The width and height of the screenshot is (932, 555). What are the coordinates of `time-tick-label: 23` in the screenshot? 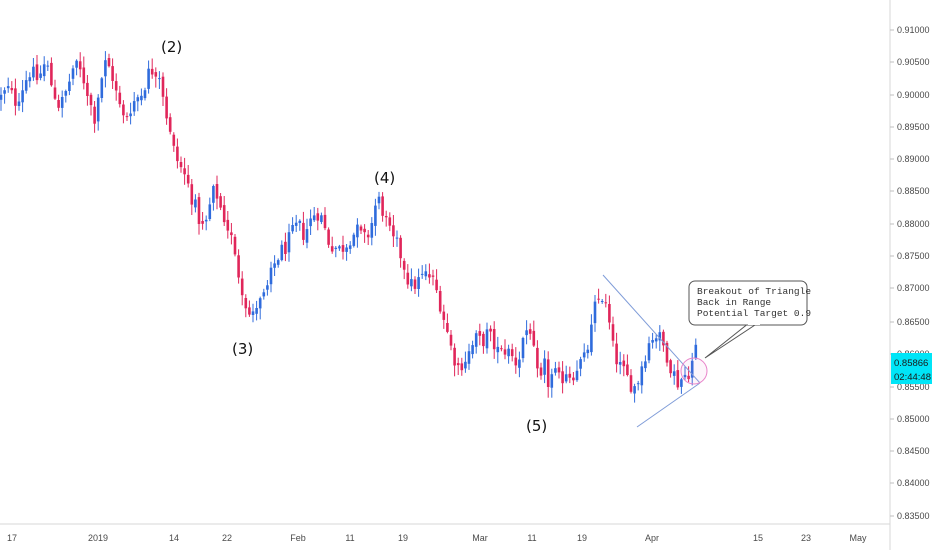 It's located at (806, 538).